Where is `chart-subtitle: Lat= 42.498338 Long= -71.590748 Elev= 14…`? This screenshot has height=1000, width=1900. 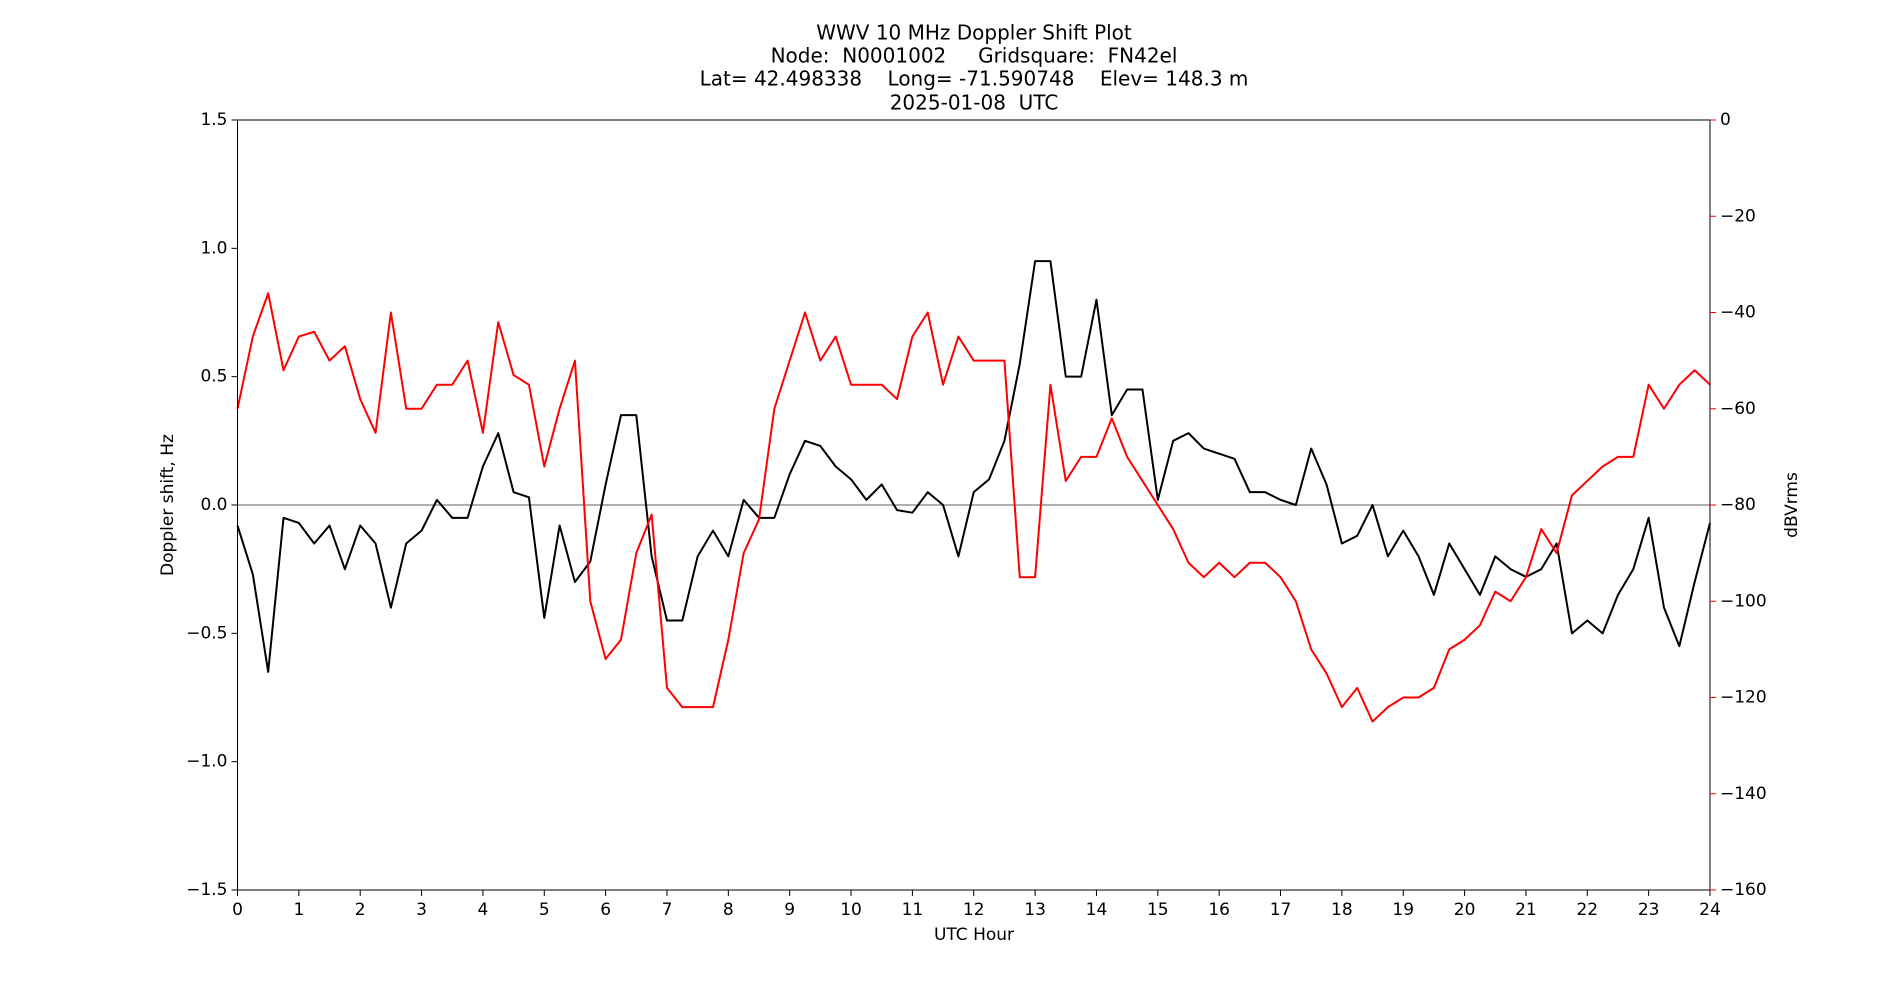
chart-subtitle: Lat= 42.498338 Long= -71.590748 Elev= 14… is located at coordinates (974, 79).